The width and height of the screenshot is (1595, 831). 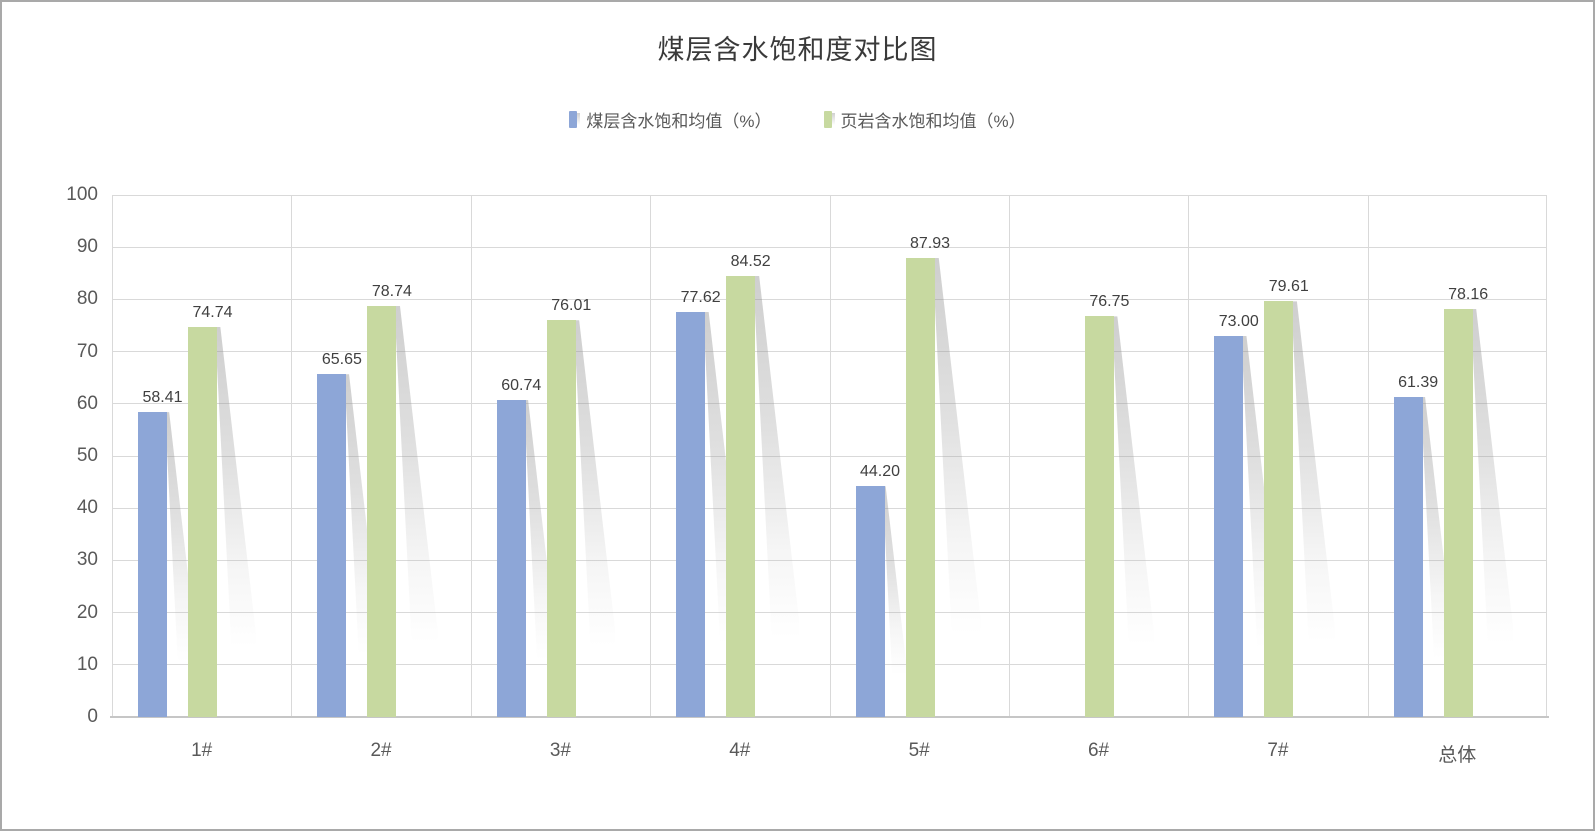 I want to click on bar-series1-6#, so click(x=1099, y=516).